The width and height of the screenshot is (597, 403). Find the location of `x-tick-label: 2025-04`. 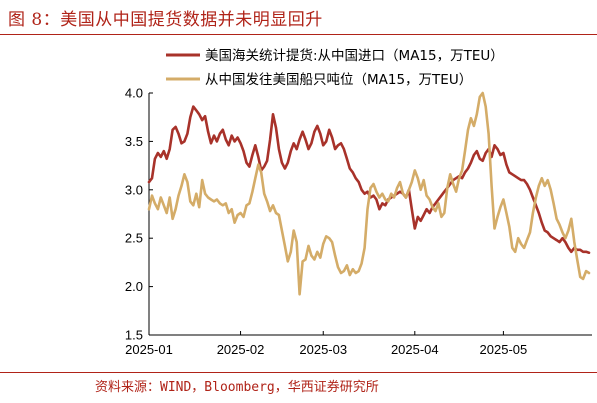

x-tick-label: 2025-04 is located at coordinates (415, 349).